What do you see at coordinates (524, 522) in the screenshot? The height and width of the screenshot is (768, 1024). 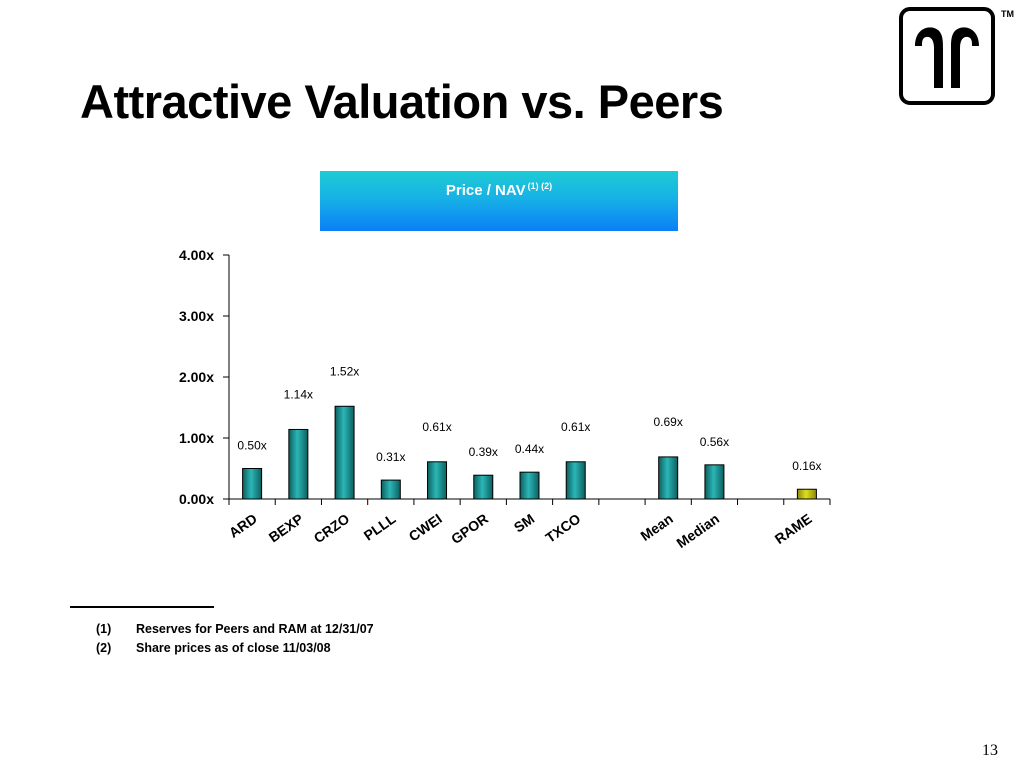 I see `x-tick-label-sm: SM` at bounding box center [524, 522].